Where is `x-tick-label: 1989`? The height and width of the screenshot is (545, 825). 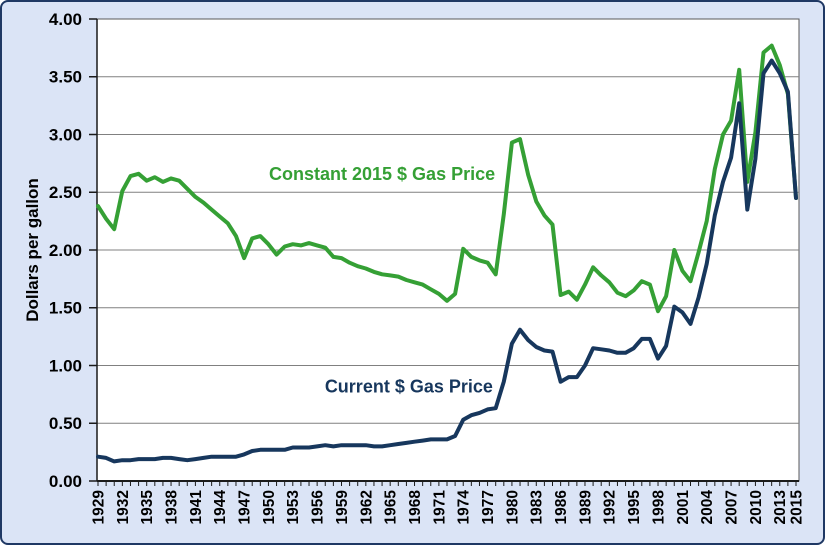 x-tick-label: 1989 is located at coordinates (585, 507).